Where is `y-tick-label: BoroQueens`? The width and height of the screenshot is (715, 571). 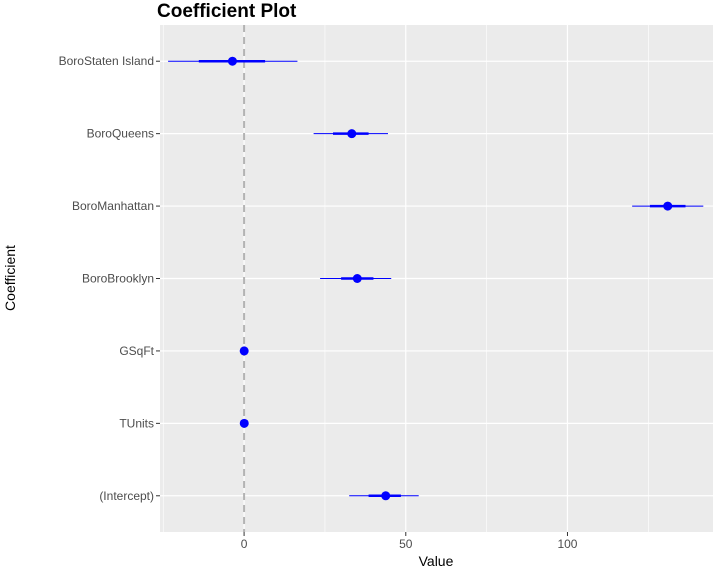 y-tick-label: BoroQueens is located at coordinates (120, 134).